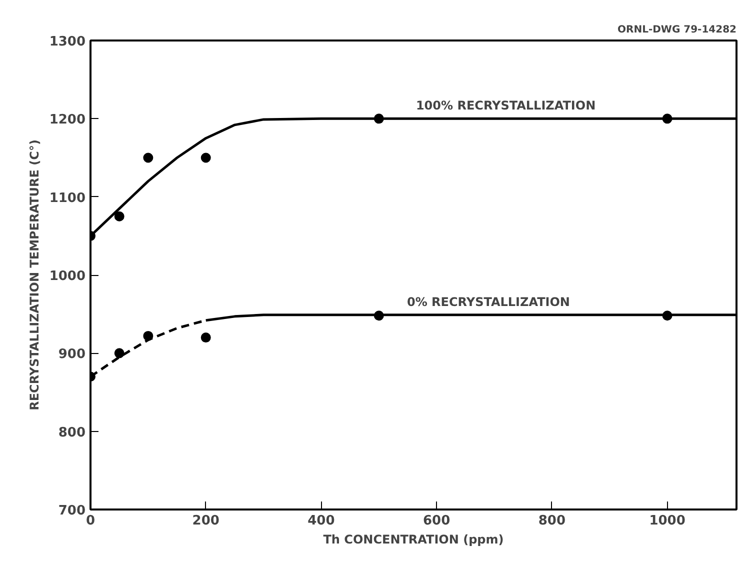 The height and width of the screenshot is (579, 756). I want to click on annotation: 0% RECRYSTALLIZATION, so click(488, 301).